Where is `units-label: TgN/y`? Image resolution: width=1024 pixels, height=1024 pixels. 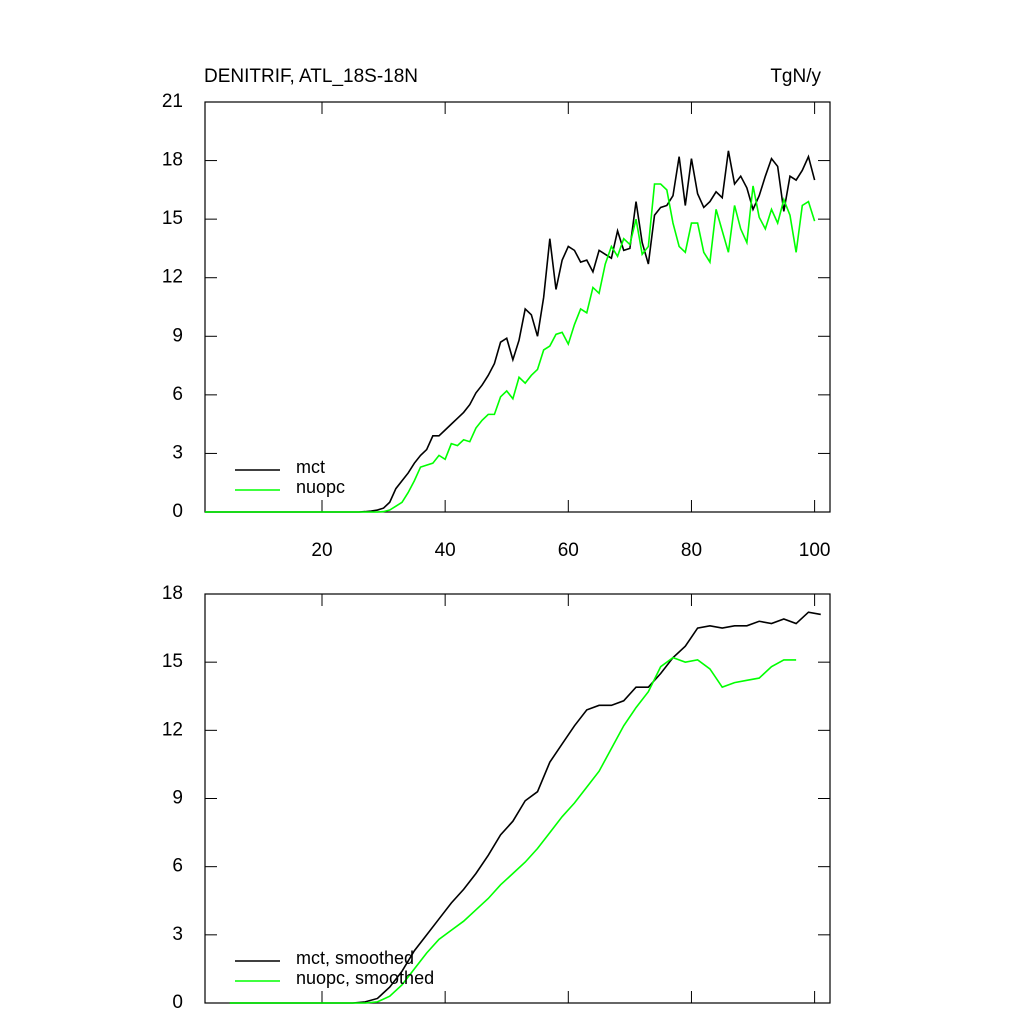
units-label: TgN/y is located at coordinates (795, 76).